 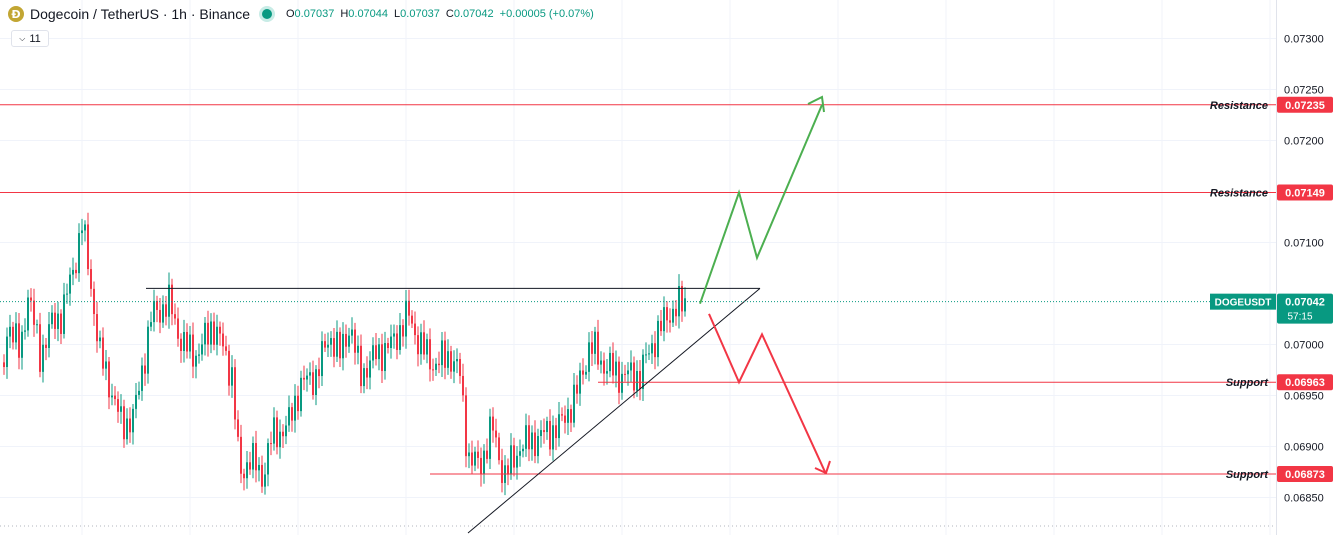 What do you see at coordinates (1304, 91) in the screenshot?
I see `y-tick-label: 0.07250` at bounding box center [1304, 91].